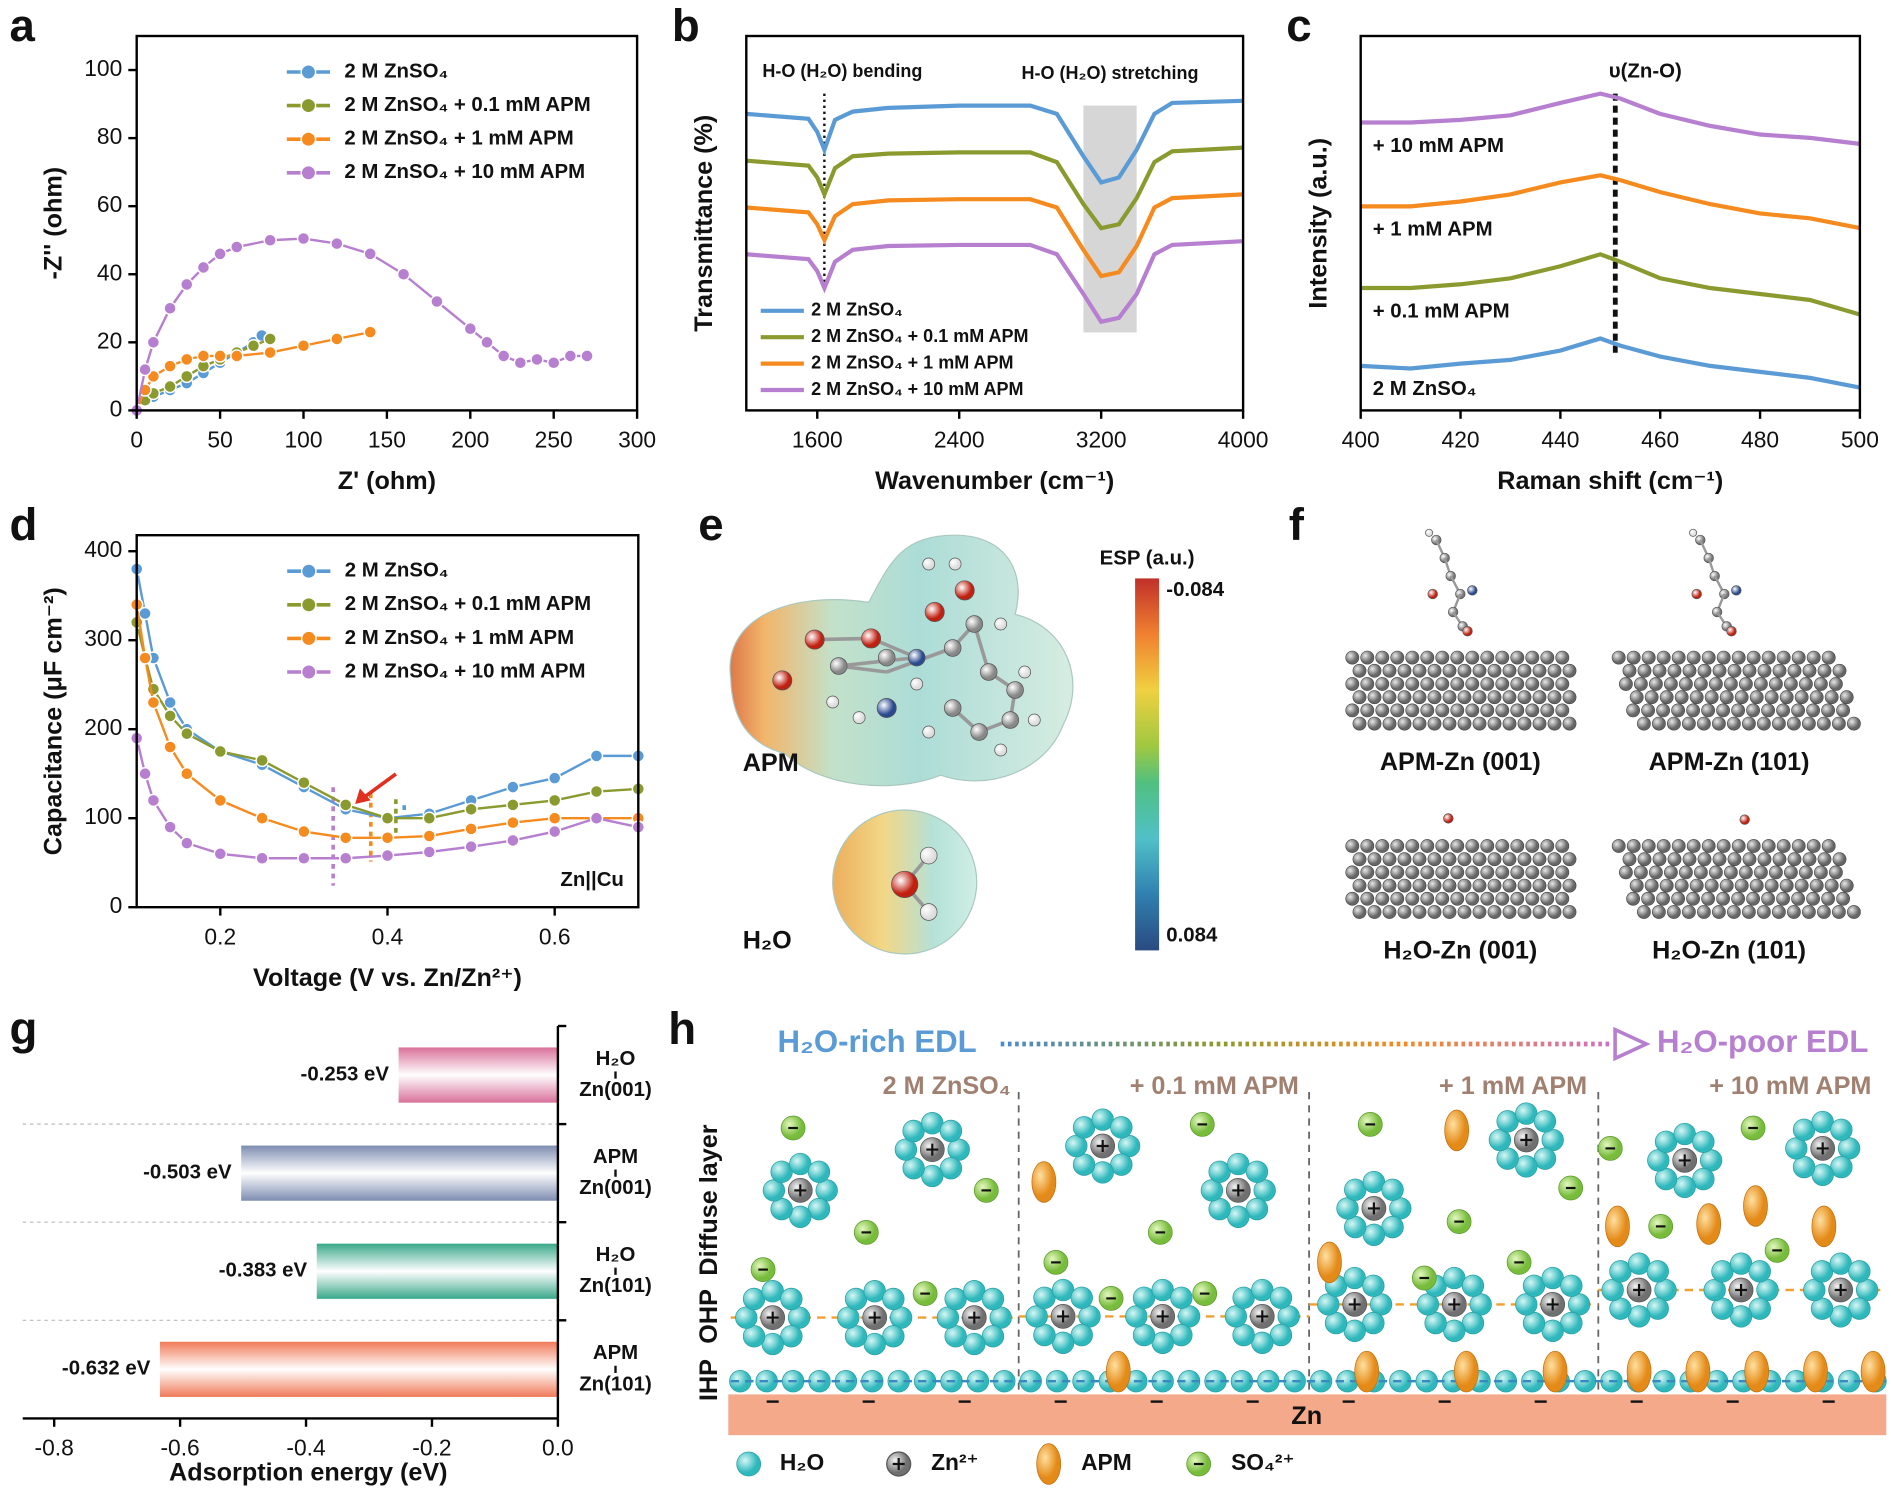 Image resolution: width=1891 pixels, height=1500 pixels. I want to click on x-tick-label: -0.8, so click(54, 1448).